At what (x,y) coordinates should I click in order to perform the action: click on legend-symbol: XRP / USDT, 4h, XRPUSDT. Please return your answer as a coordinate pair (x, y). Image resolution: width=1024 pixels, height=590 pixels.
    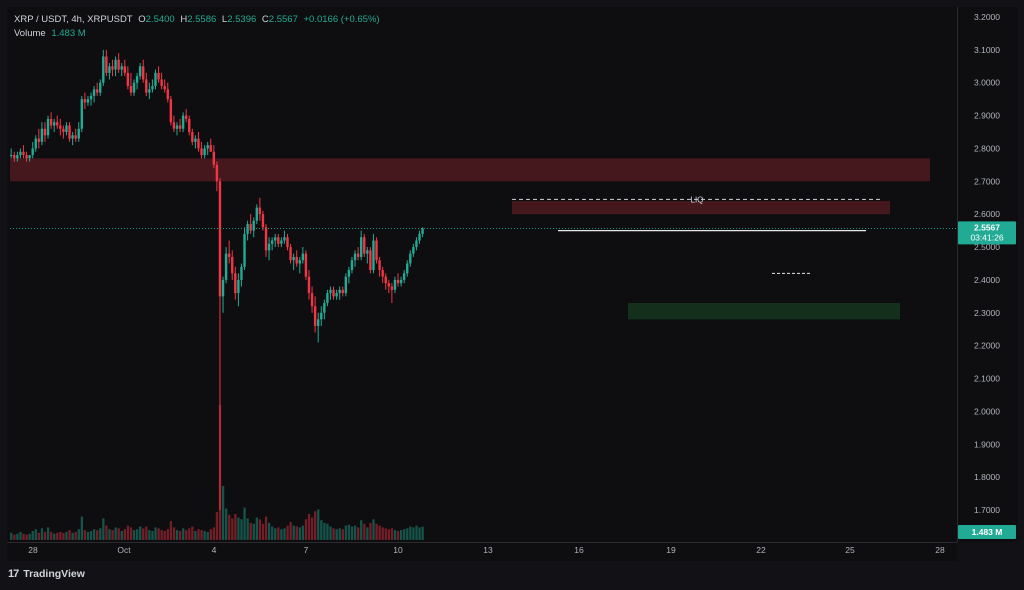
    Looking at the image, I should click on (73, 19).